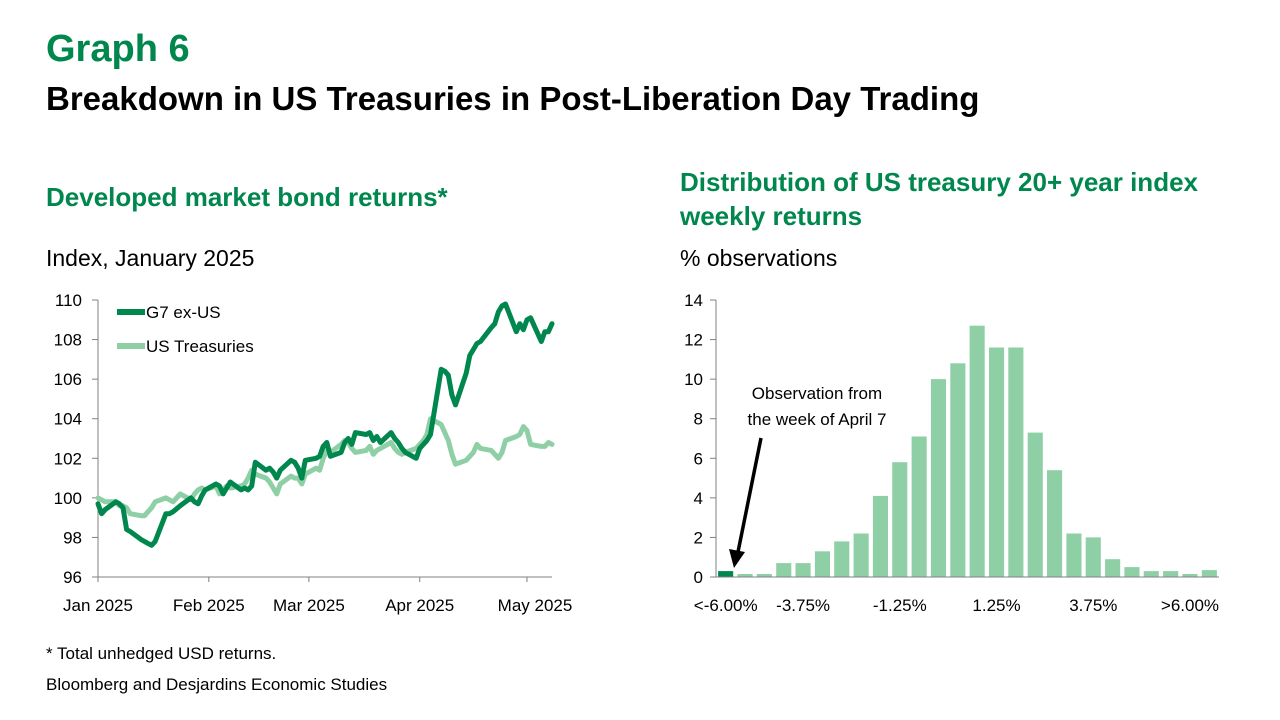 This screenshot has width=1280, height=720. What do you see at coordinates (68, 340) in the screenshot?
I see `y-tick-label: 108` at bounding box center [68, 340].